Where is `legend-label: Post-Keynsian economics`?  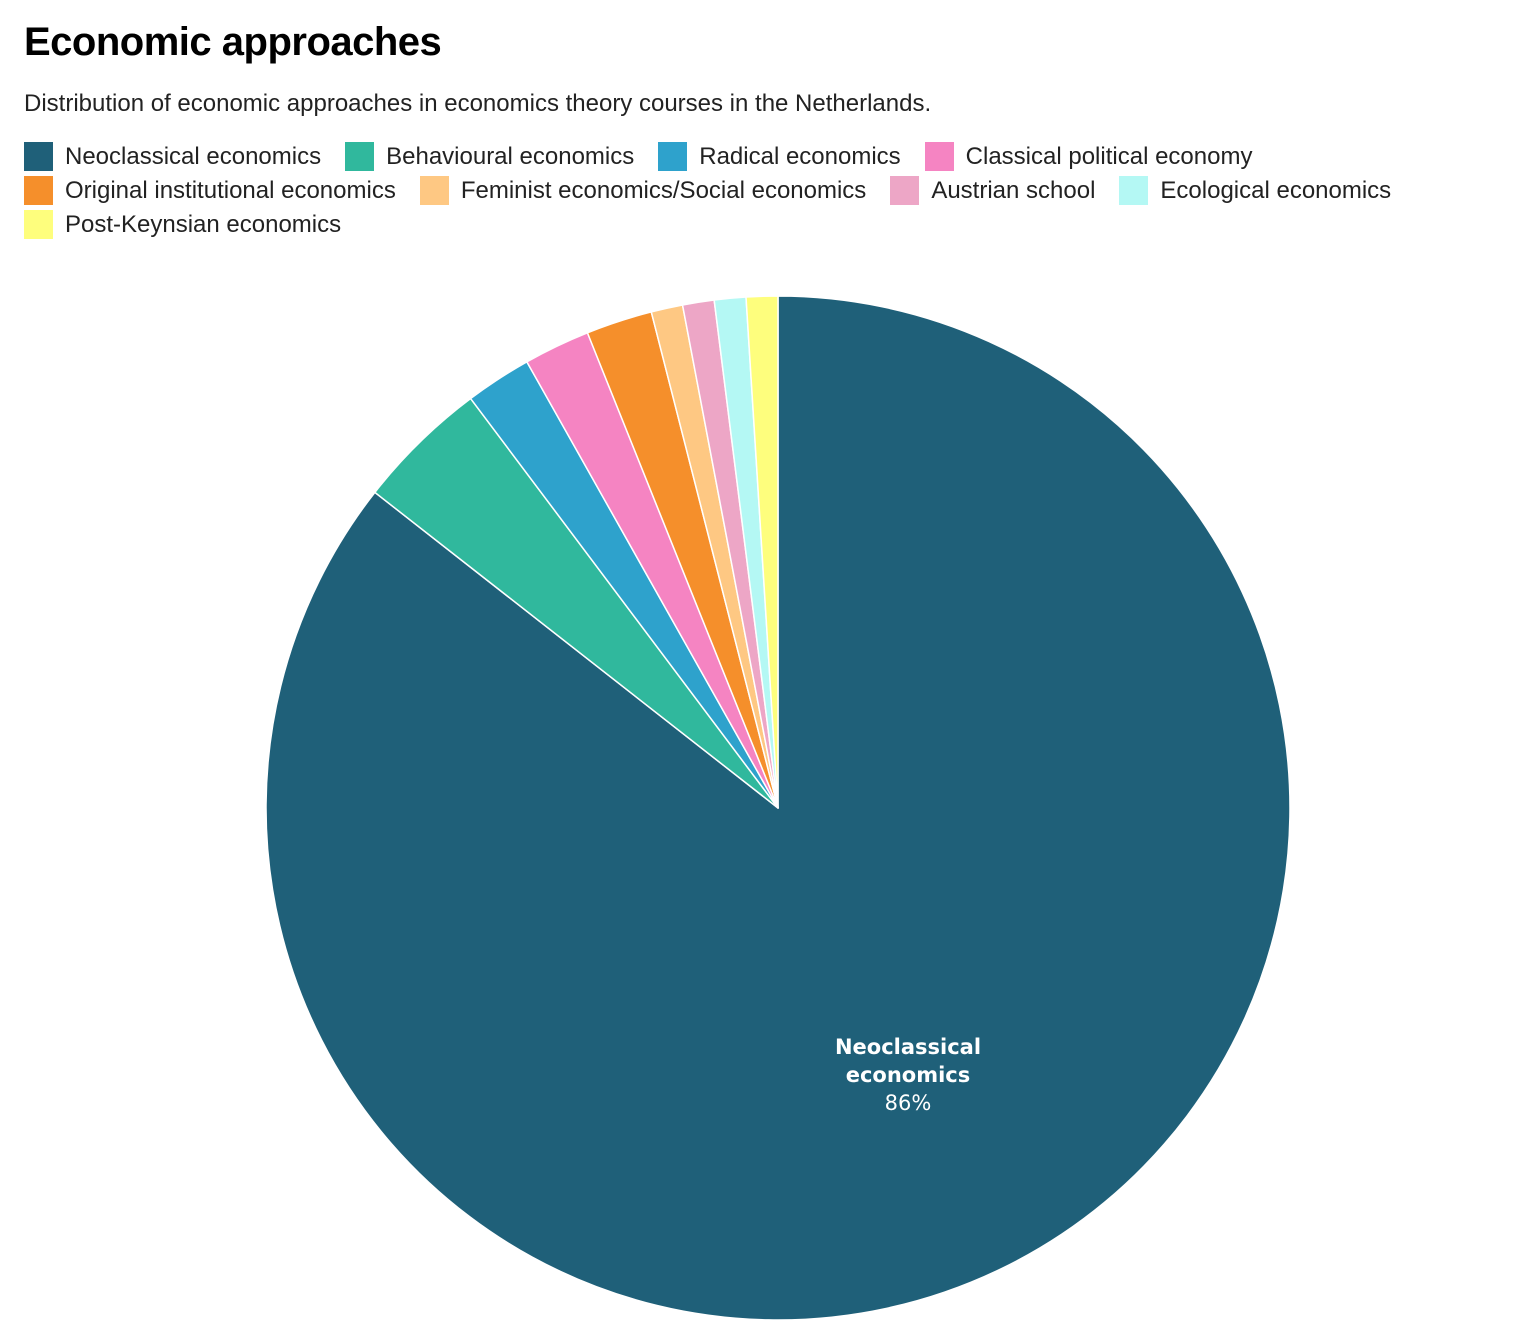 legend-label: Post-Keynsian economics is located at coordinates (203, 224).